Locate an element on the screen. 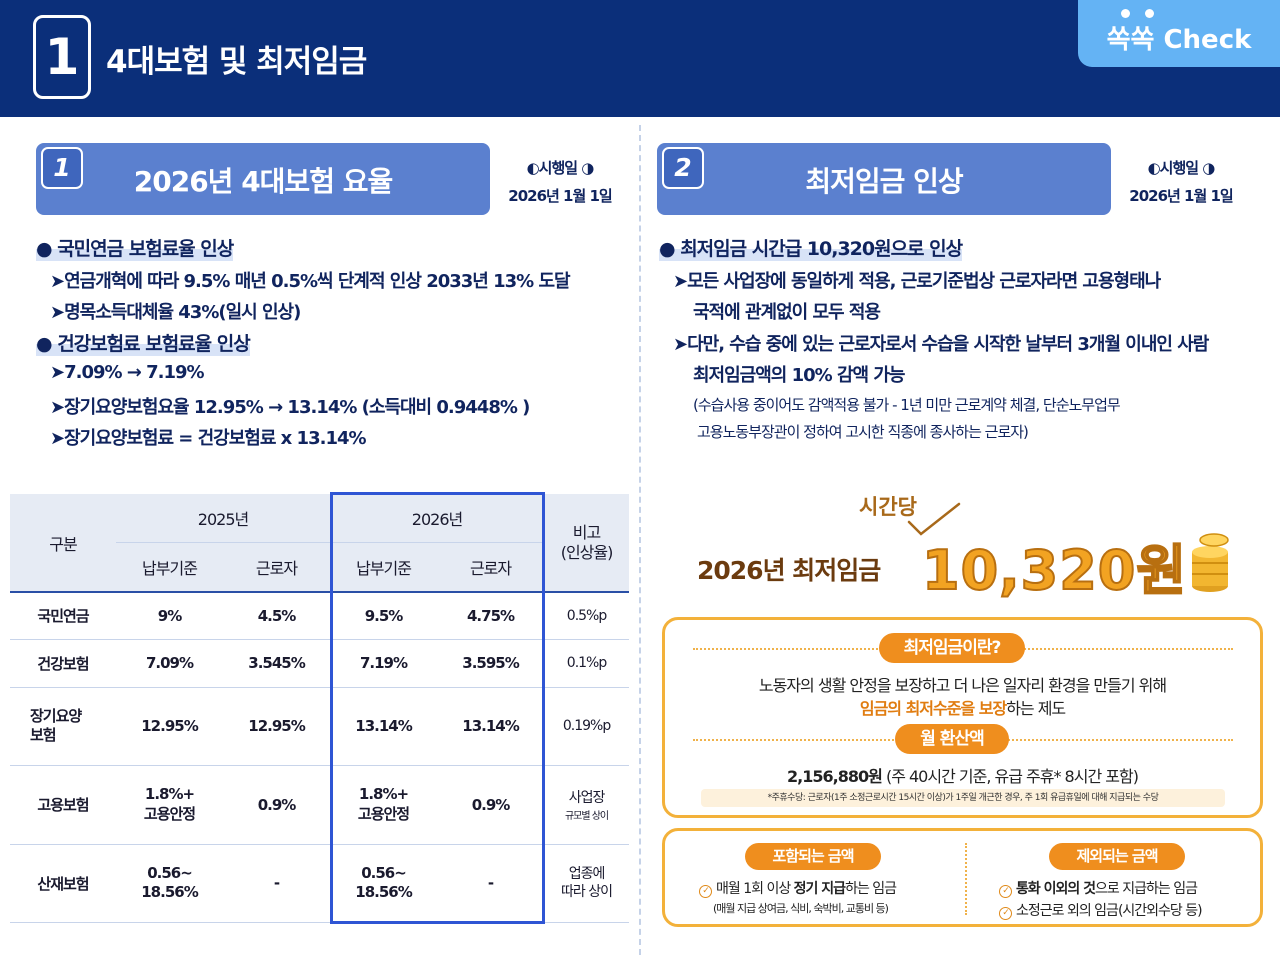 This screenshot has width=1280, height=960. table-row: 건강보험 7.09% 3.545% 7.19% 3.595% 0.1%p is located at coordinates (320, 663).